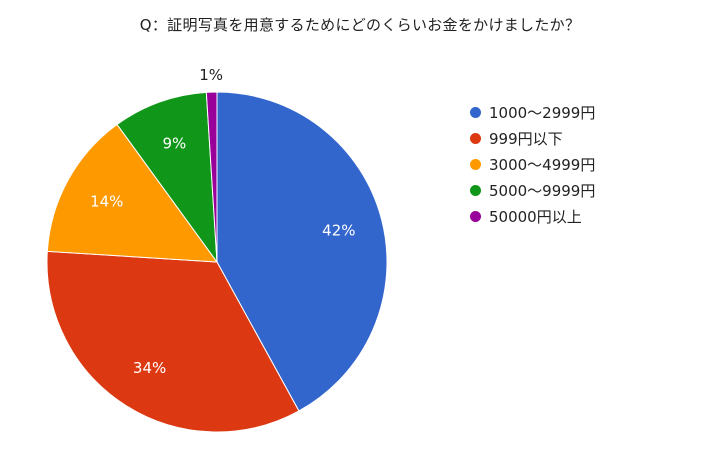 The width and height of the screenshot is (720, 465). What do you see at coordinates (526, 138) in the screenshot?
I see `legend-label: 999円以下` at bounding box center [526, 138].